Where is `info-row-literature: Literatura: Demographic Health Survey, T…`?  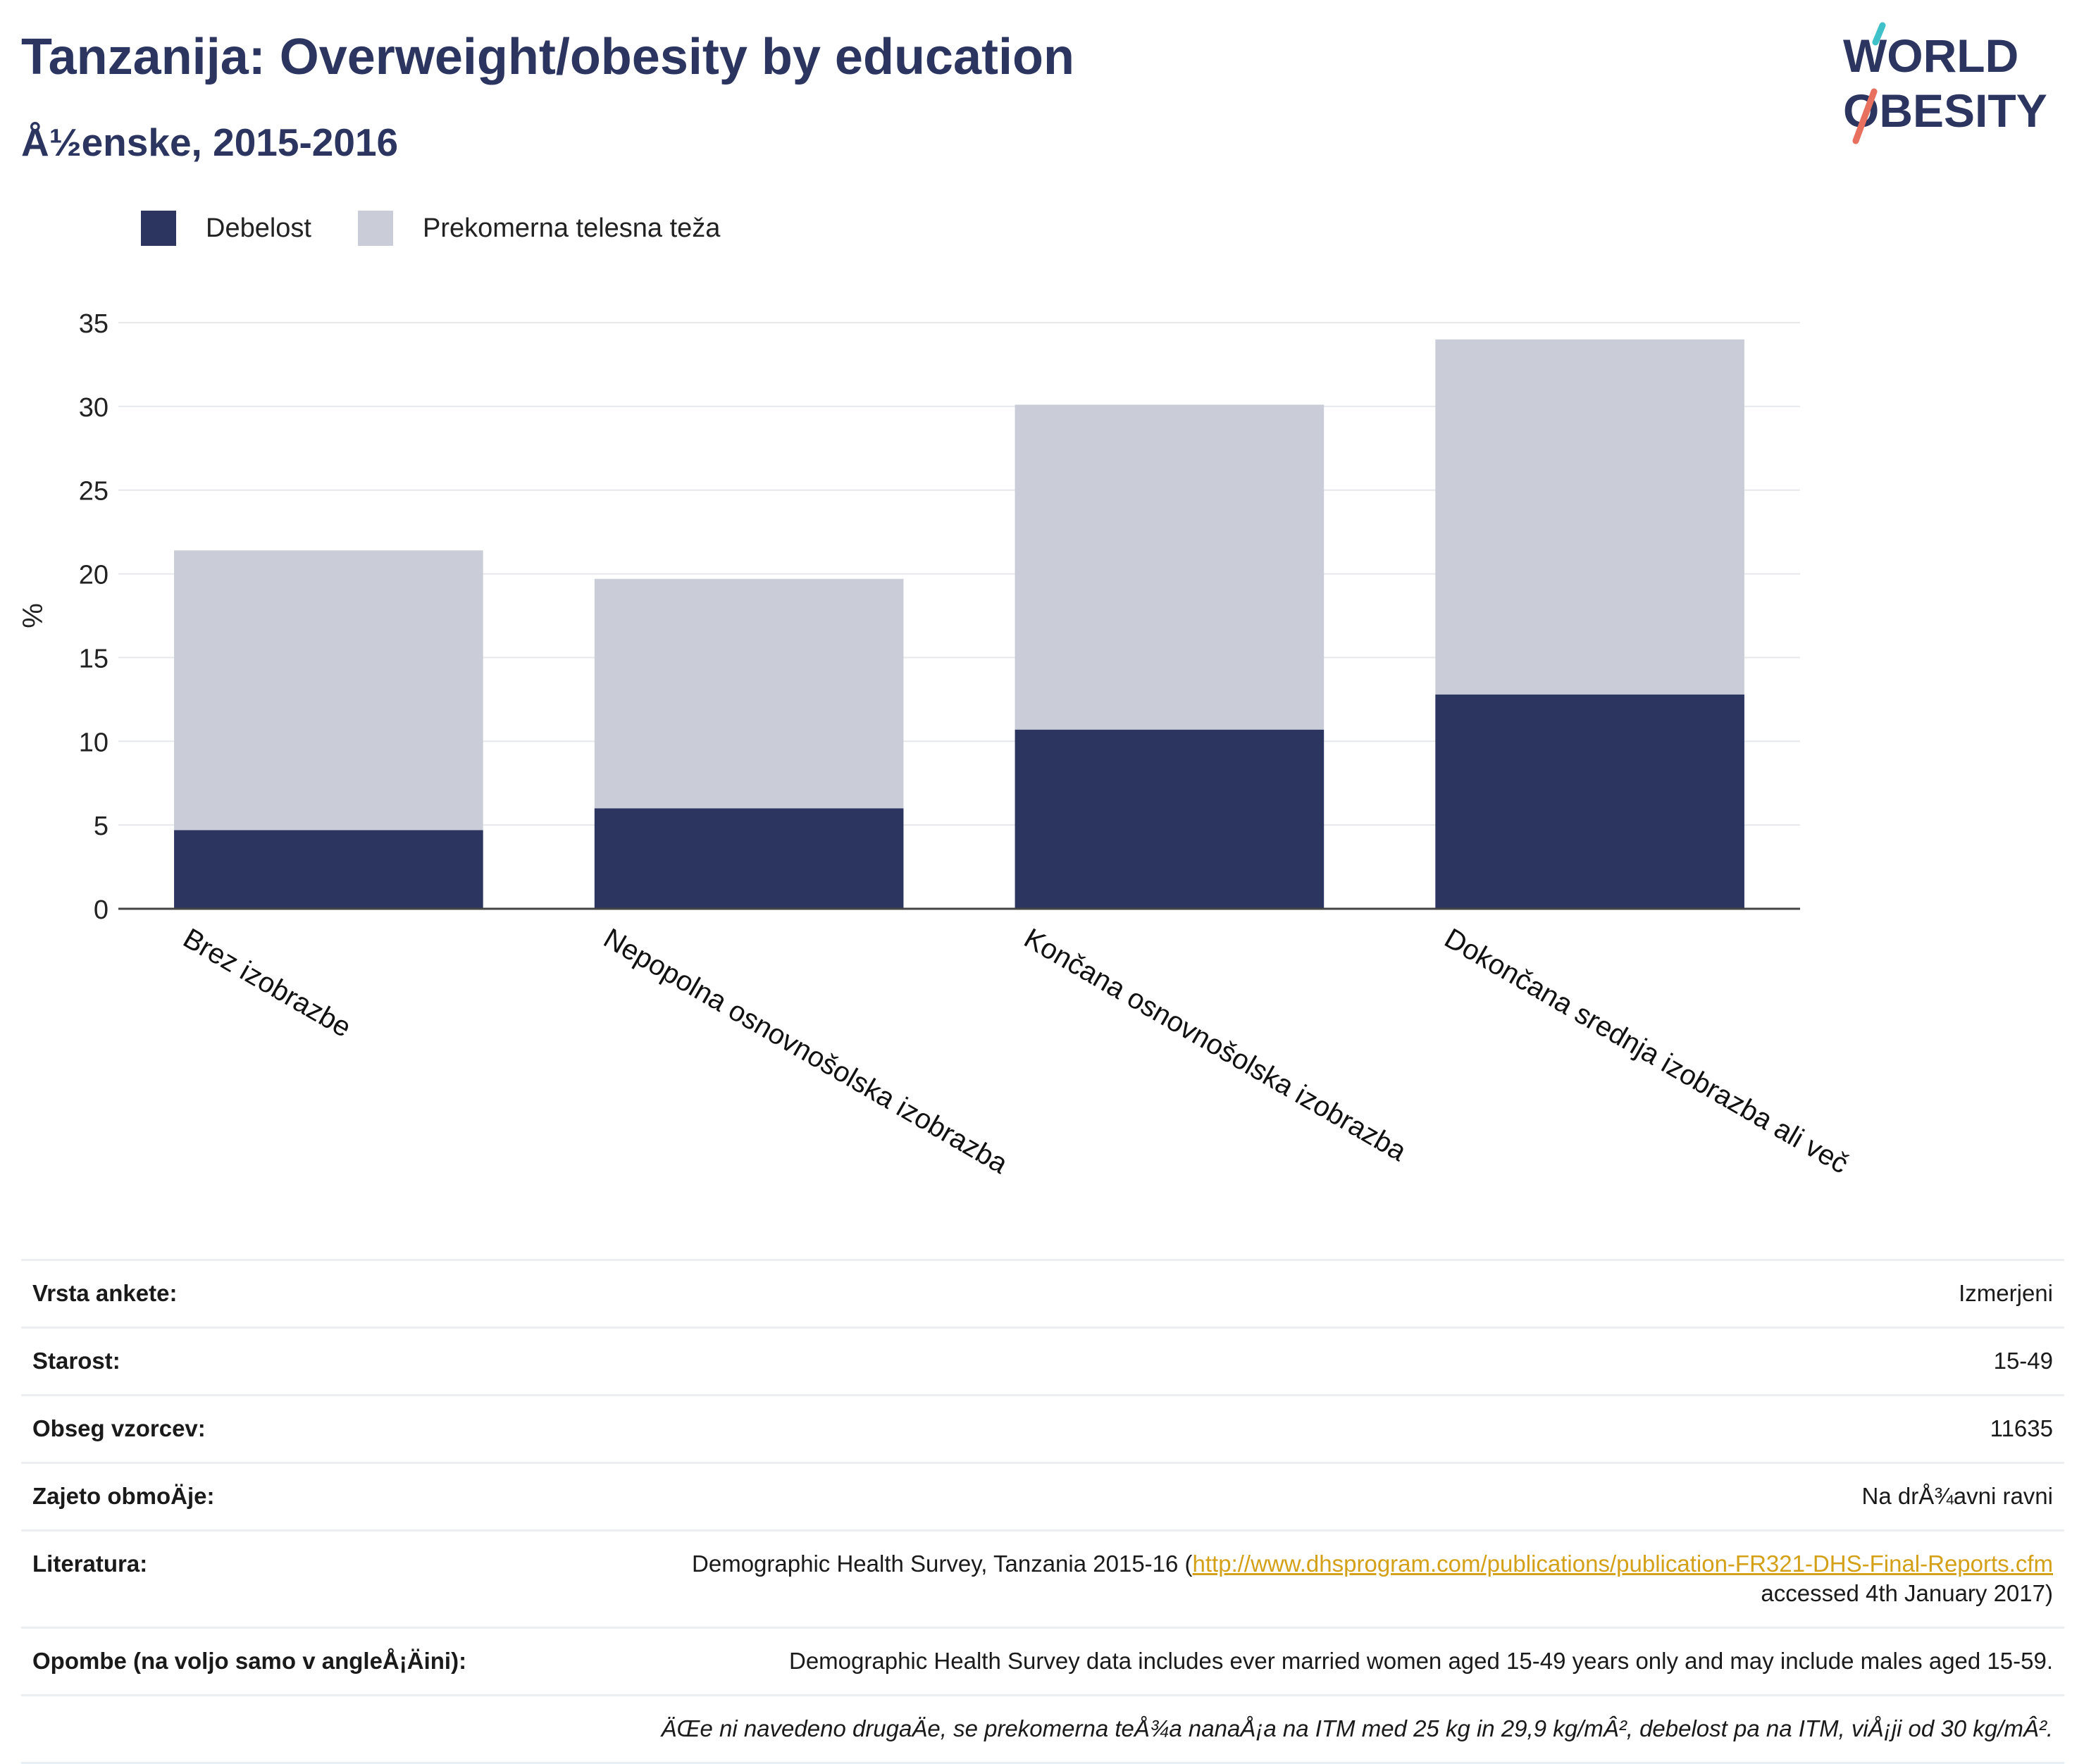 info-row-literature: Literatura: Demographic Health Survey, T… is located at coordinates (1042, 1578).